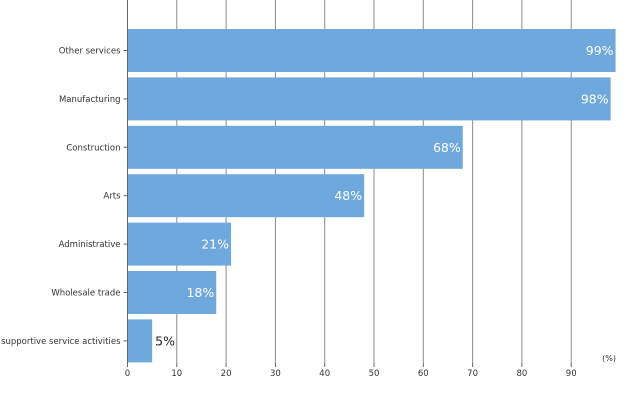 The width and height of the screenshot is (640, 400). What do you see at coordinates (200, 292) in the screenshot?
I see `data-label-5: 18%` at bounding box center [200, 292].